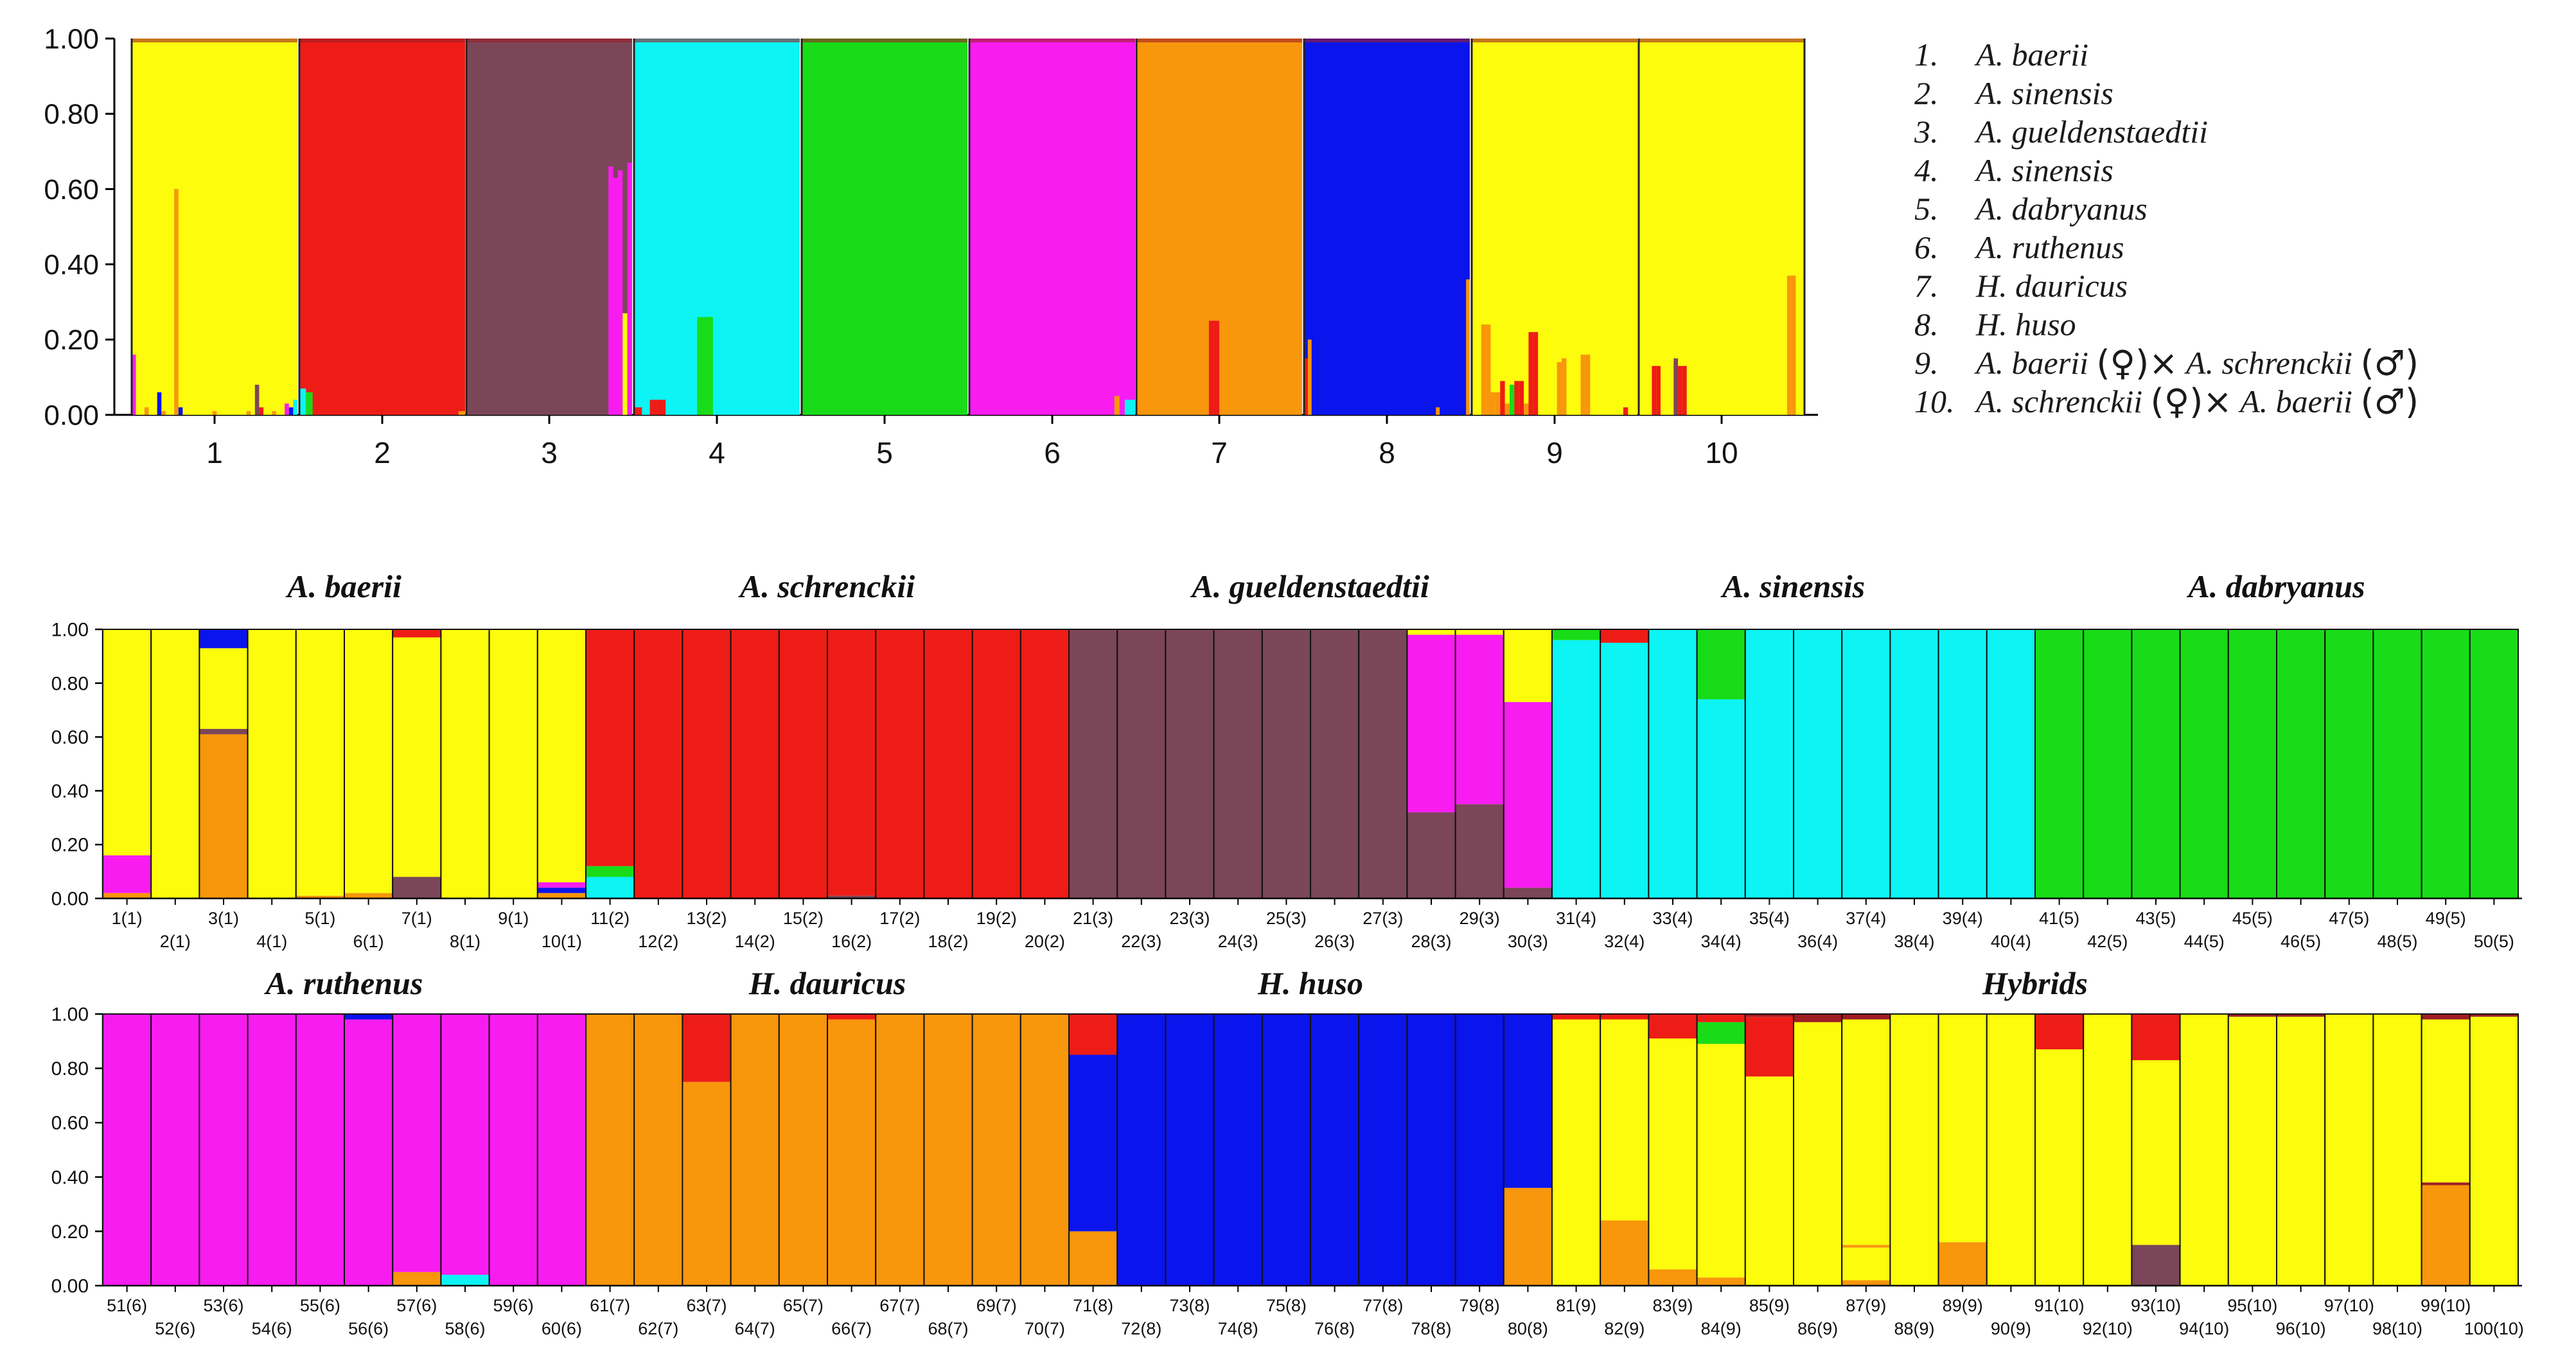 The height and width of the screenshot is (1364, 2576). What do you see at coordinates (2032, 55) in the screenshot?
I see `legend-species: A. baerii` at bounding box center [2032, 55].